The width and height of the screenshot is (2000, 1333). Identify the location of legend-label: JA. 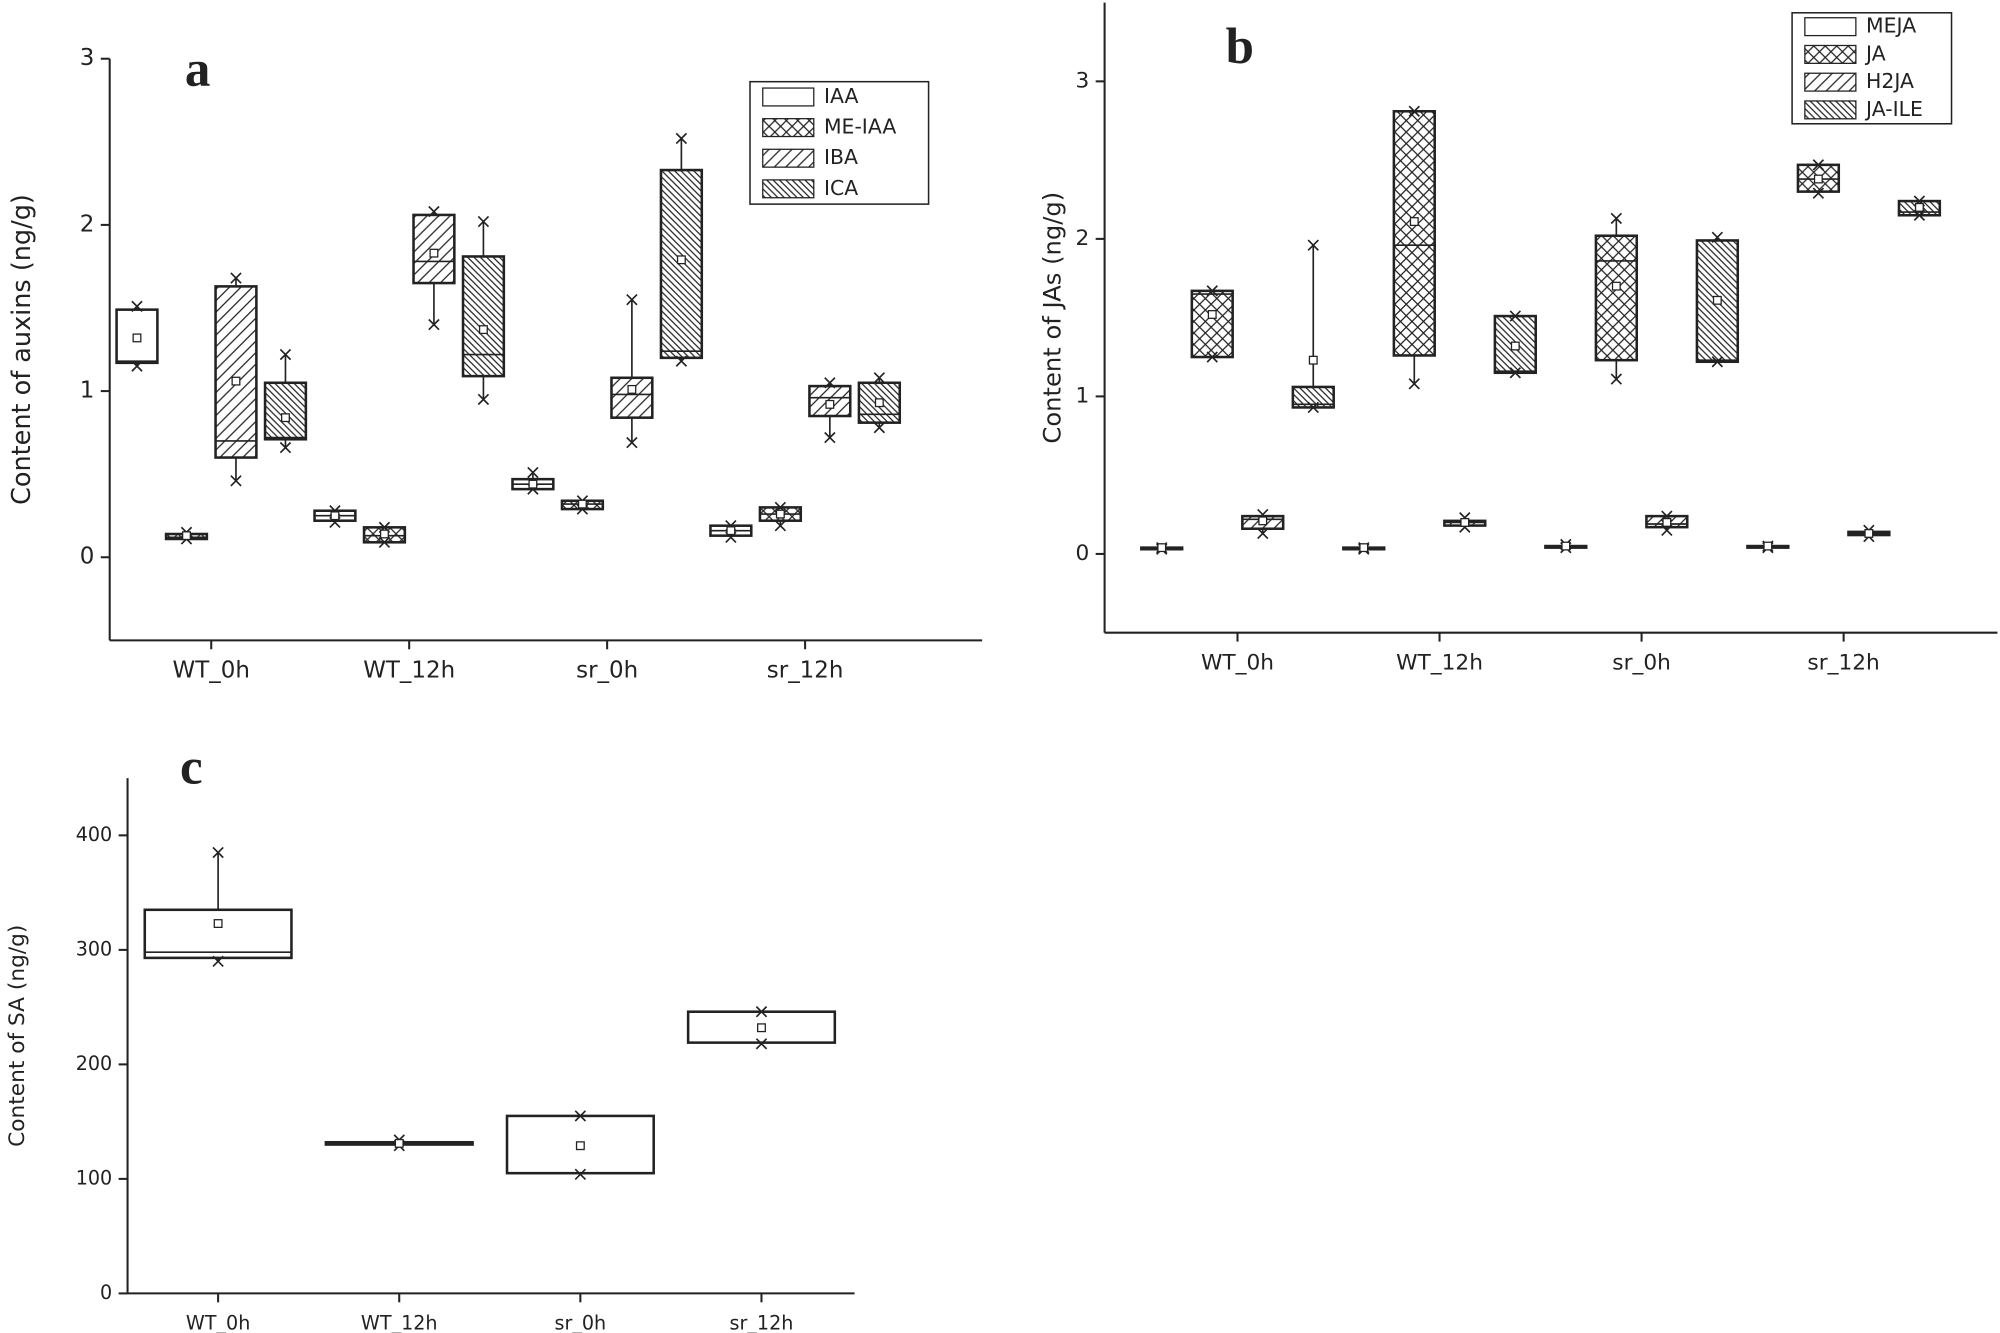
(1875, 53).